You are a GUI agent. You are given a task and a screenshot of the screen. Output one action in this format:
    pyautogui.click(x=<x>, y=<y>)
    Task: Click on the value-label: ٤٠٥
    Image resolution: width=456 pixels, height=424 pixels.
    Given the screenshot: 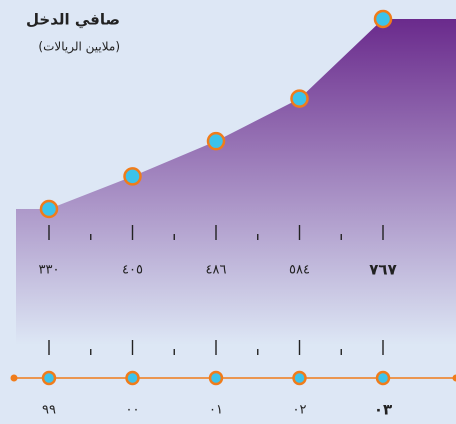 What is the action you would take?
    pyautogui.click(x=132, y=270)
    